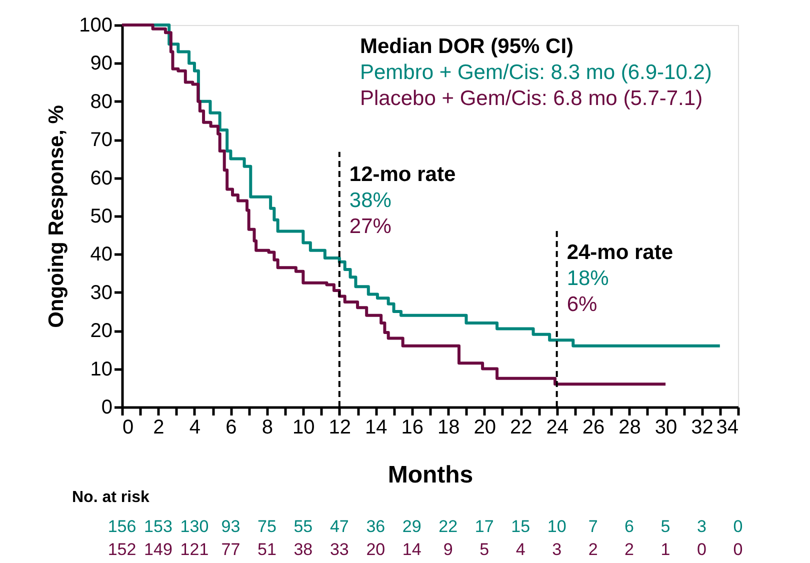 This screenshot has height=563, width=810. I want to click on y-tick-label: 80, so click(101, 101).